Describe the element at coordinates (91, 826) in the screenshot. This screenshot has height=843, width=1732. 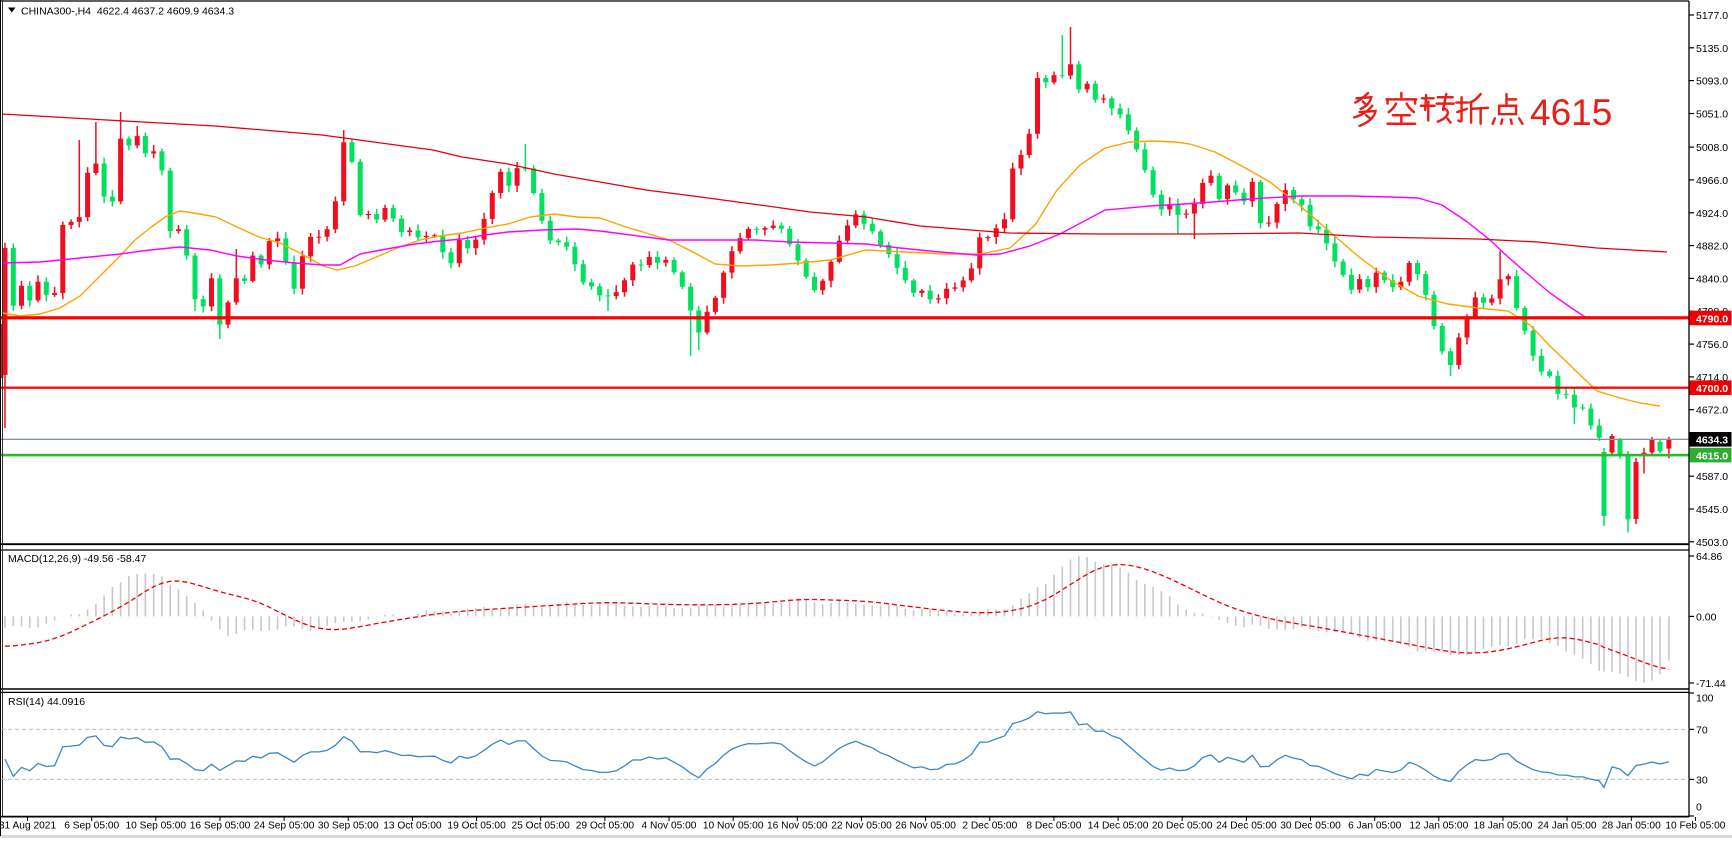
I see `svg-text: 6 Sep 05:00` at that location.